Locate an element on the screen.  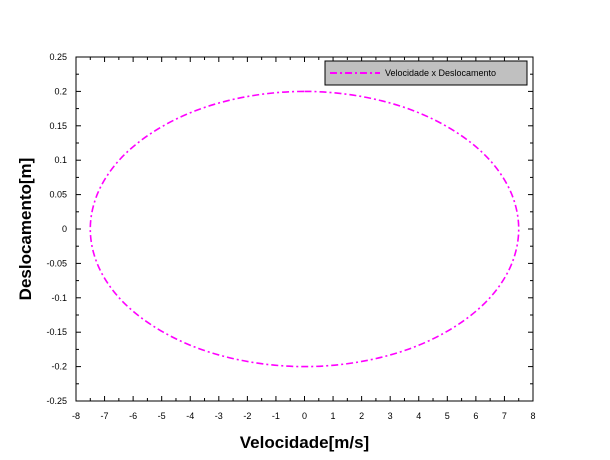
y-tick-label: 0.1 is located at coordinates (60, 160).